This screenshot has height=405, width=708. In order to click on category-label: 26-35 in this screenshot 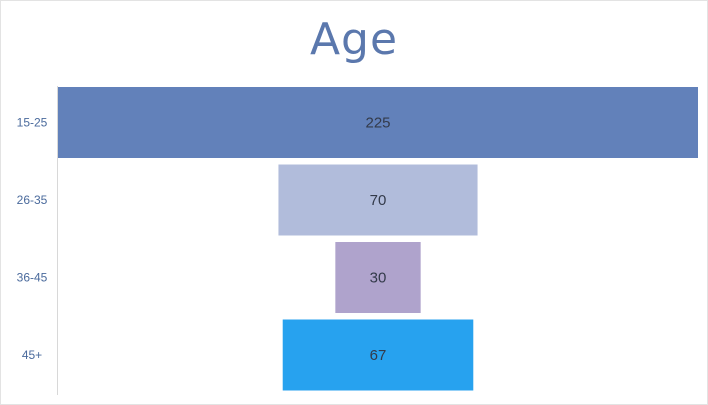, I will do `click(32, 200)`.